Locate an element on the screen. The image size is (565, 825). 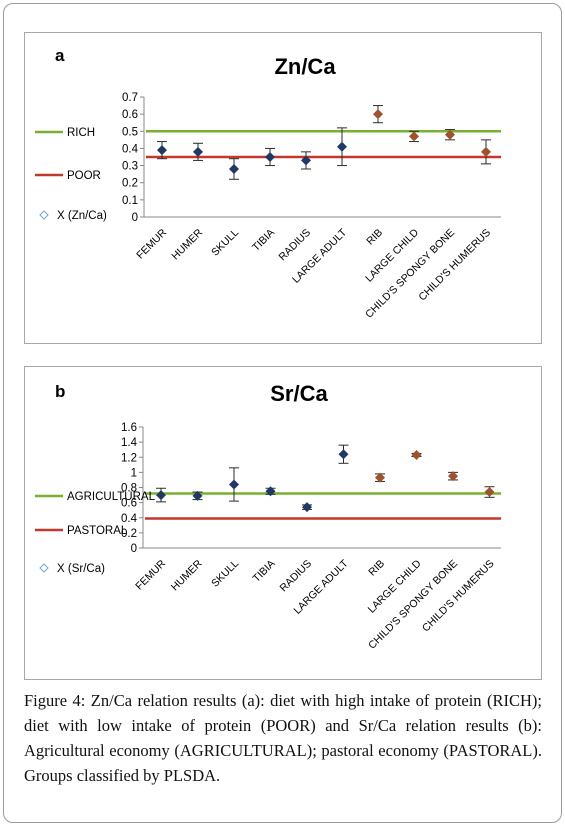
legend-label: X (Zn/Ca) is located at coordinates (82, 216).